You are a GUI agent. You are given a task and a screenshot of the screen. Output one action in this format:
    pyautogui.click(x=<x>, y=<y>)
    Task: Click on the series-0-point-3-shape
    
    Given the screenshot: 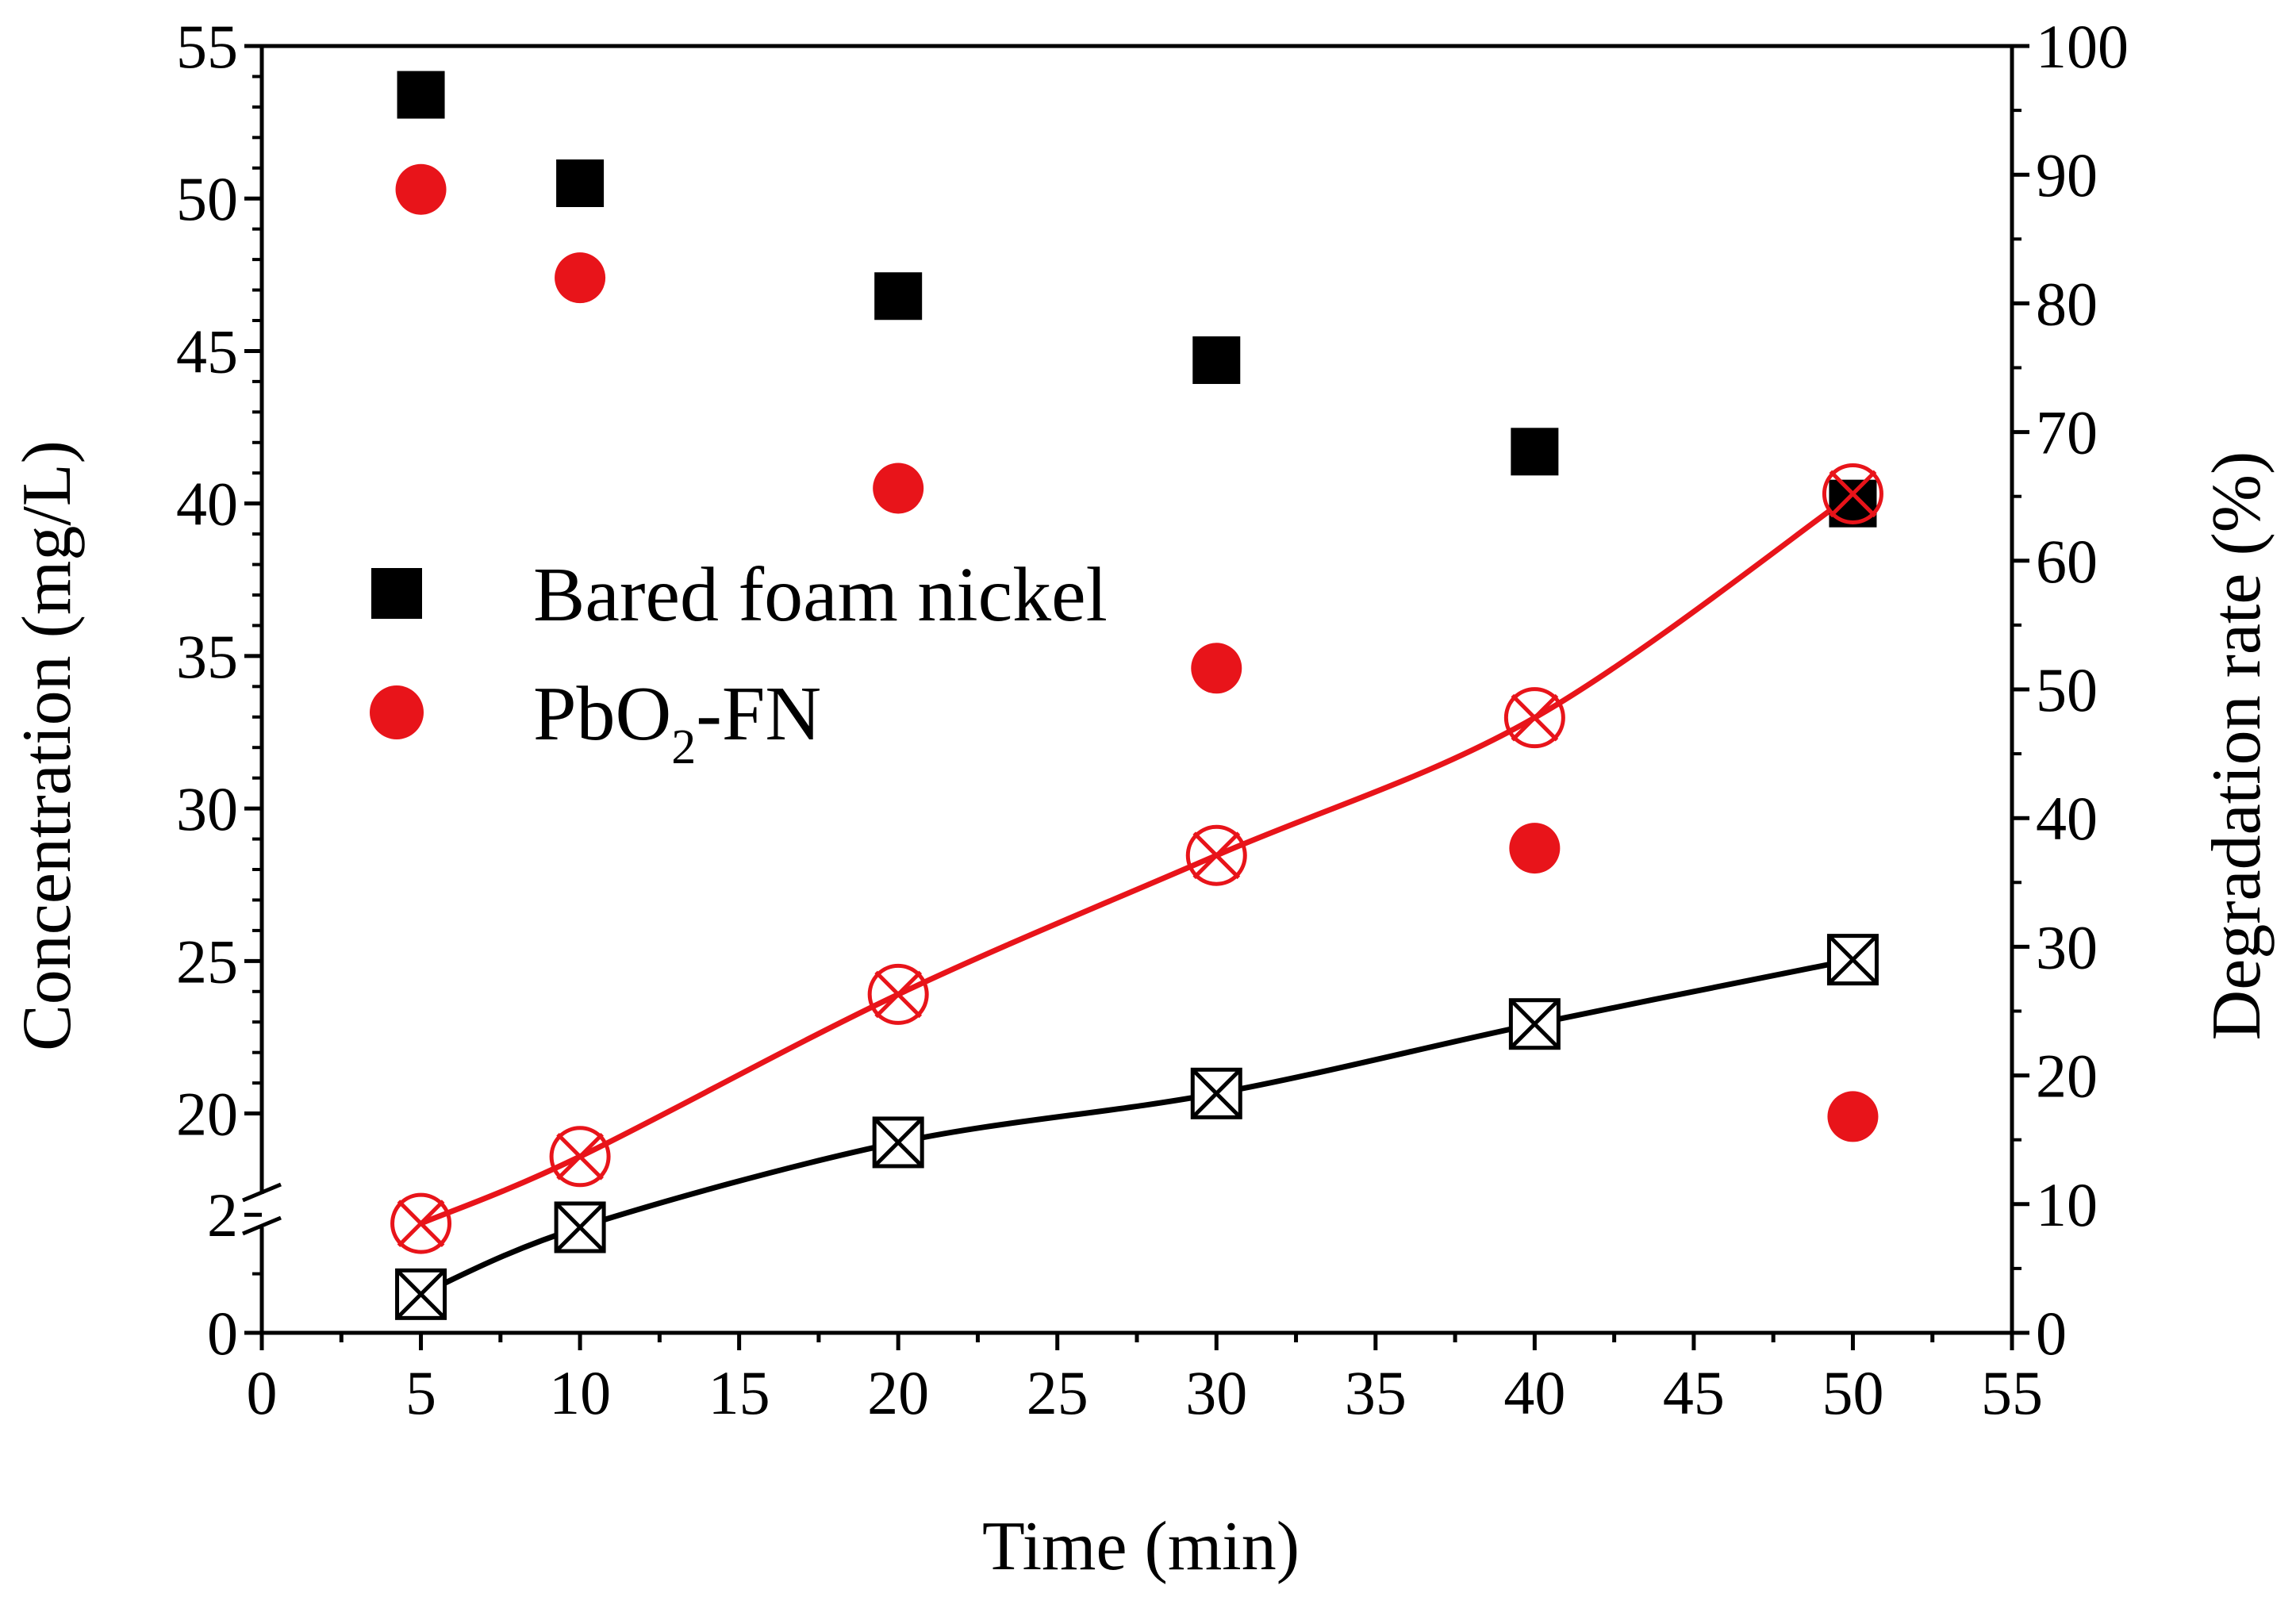 What is the action you would take?
    pyautogui.click(x=1216, y=360)
    